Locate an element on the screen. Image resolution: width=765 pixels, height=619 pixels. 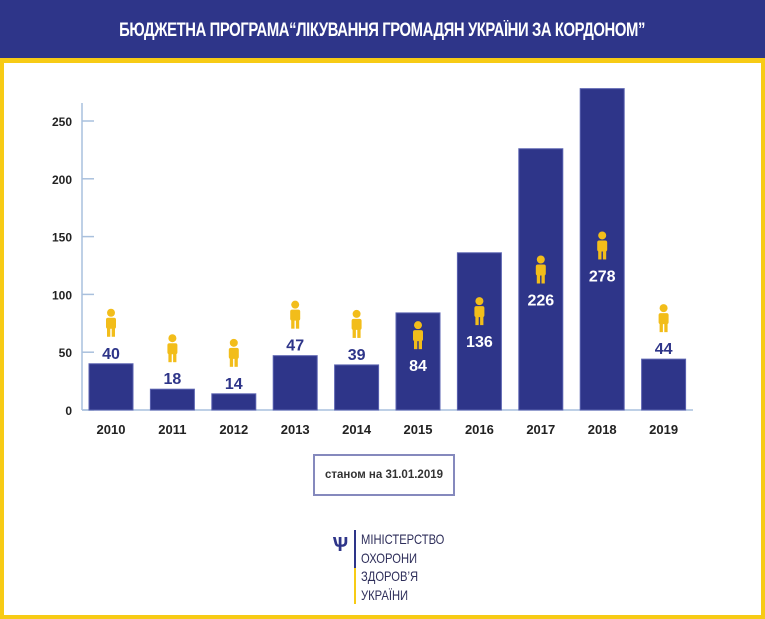
data-label: 44 is located at coordinates (664, 349).